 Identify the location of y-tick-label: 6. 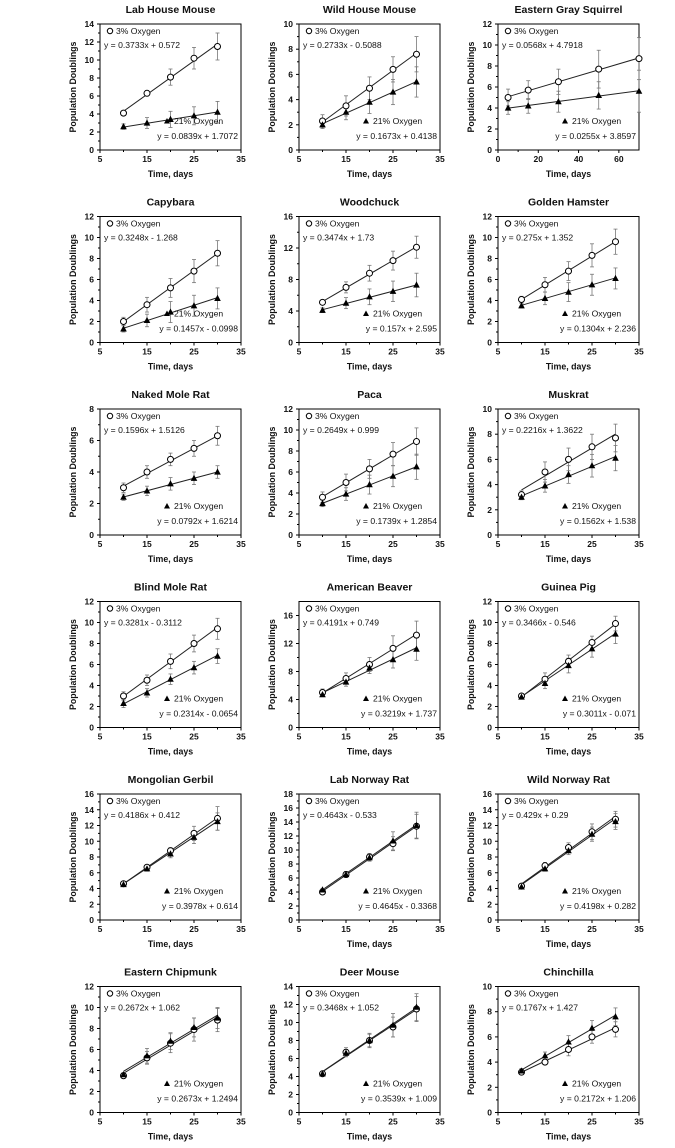
(489, 459).